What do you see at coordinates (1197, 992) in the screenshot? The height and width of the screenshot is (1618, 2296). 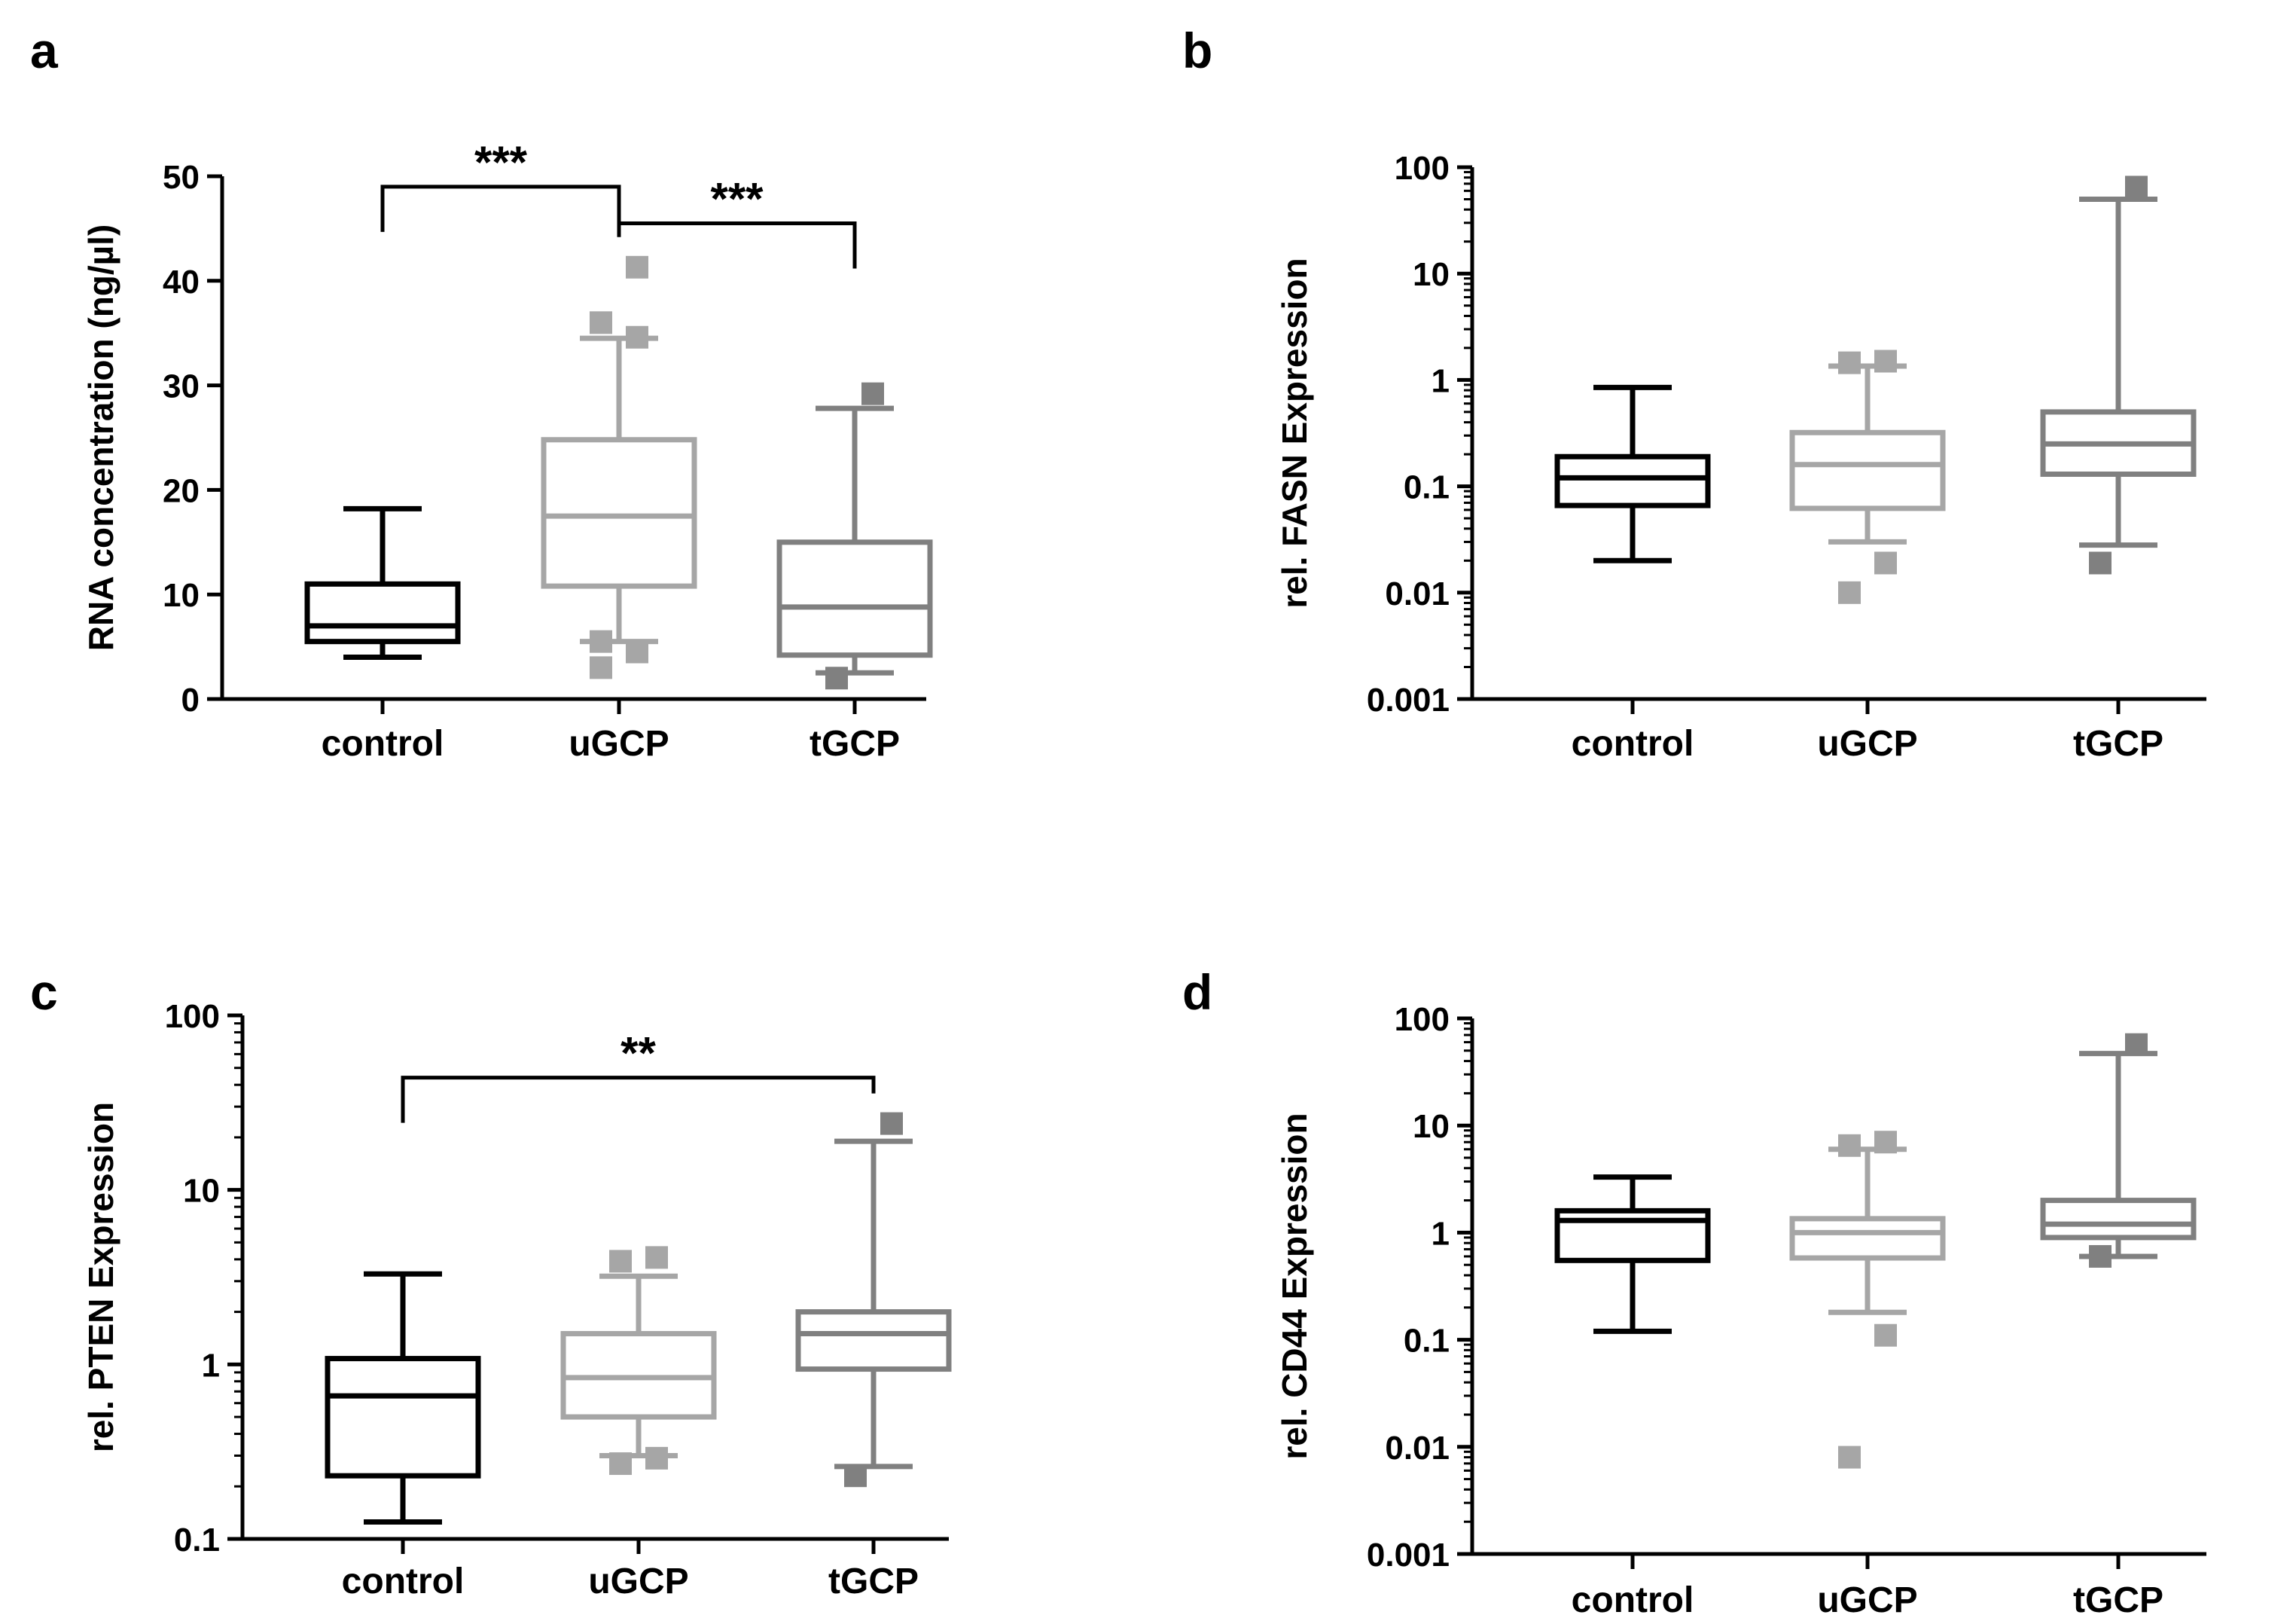 I see `panel-label: d` at bounding box center [1197, 992].